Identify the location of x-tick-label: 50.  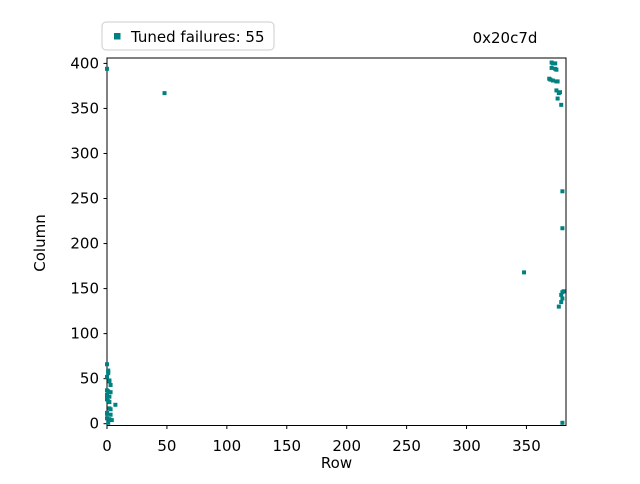
(166, 446).